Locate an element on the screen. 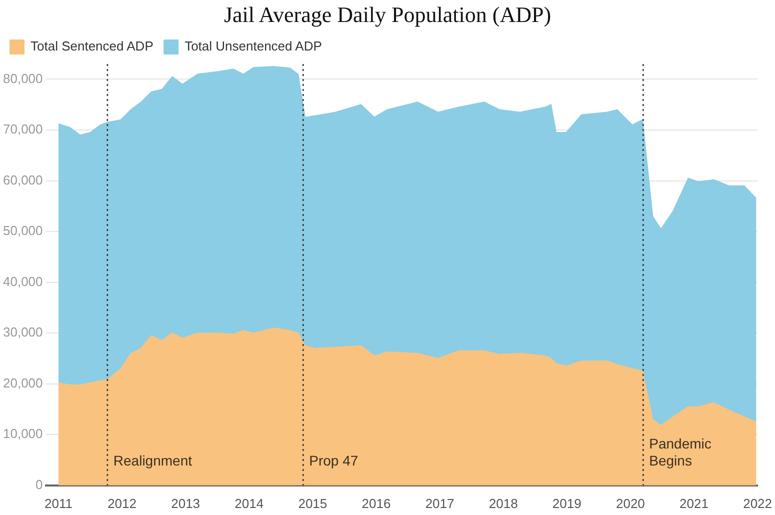 The width and height of the screenshot is (775, 515). y-tick-label: 50,000 is located at coordinates (22, 230).